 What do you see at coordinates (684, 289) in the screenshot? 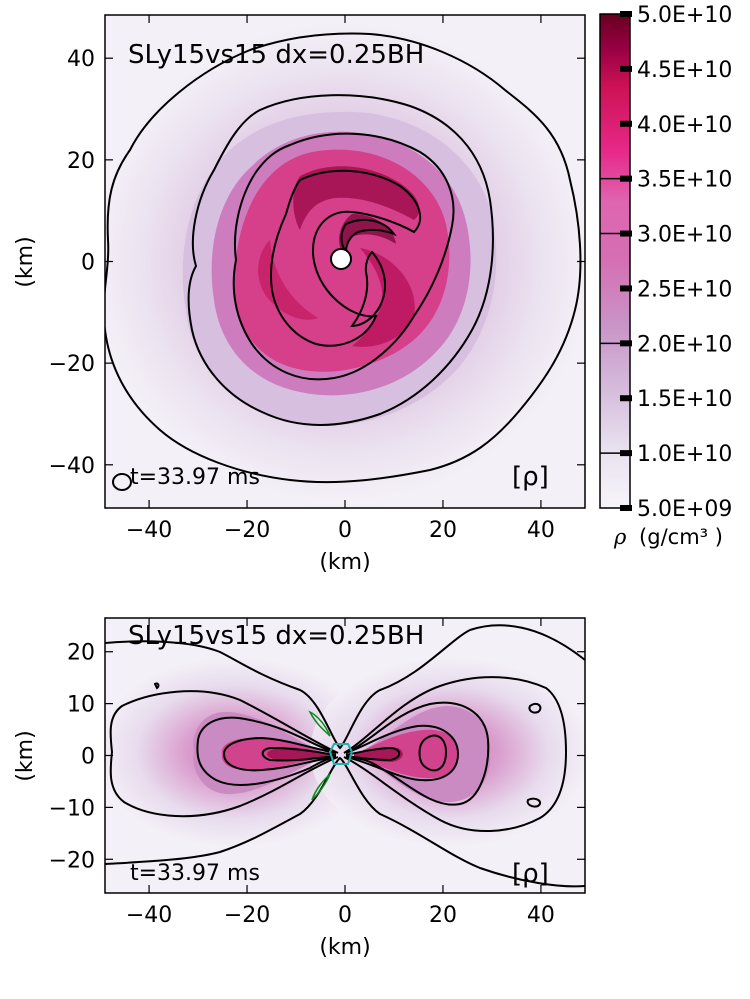
I see `colorbar-tick-label: 2.5E+10` at bounding box center [684, 289].